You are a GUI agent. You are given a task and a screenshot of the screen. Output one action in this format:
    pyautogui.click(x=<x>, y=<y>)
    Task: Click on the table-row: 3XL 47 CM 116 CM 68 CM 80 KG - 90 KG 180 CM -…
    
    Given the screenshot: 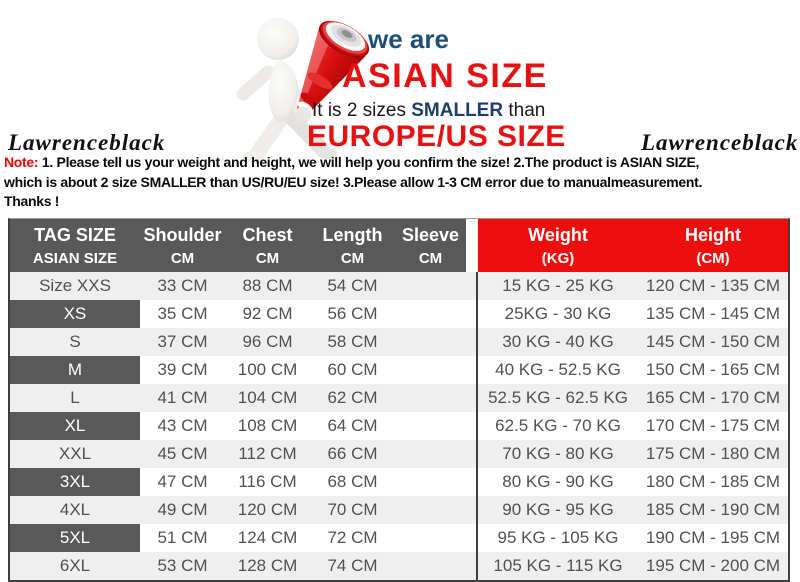 What is the action you would take?
    pyautogui.click(x=399, y=482)
    